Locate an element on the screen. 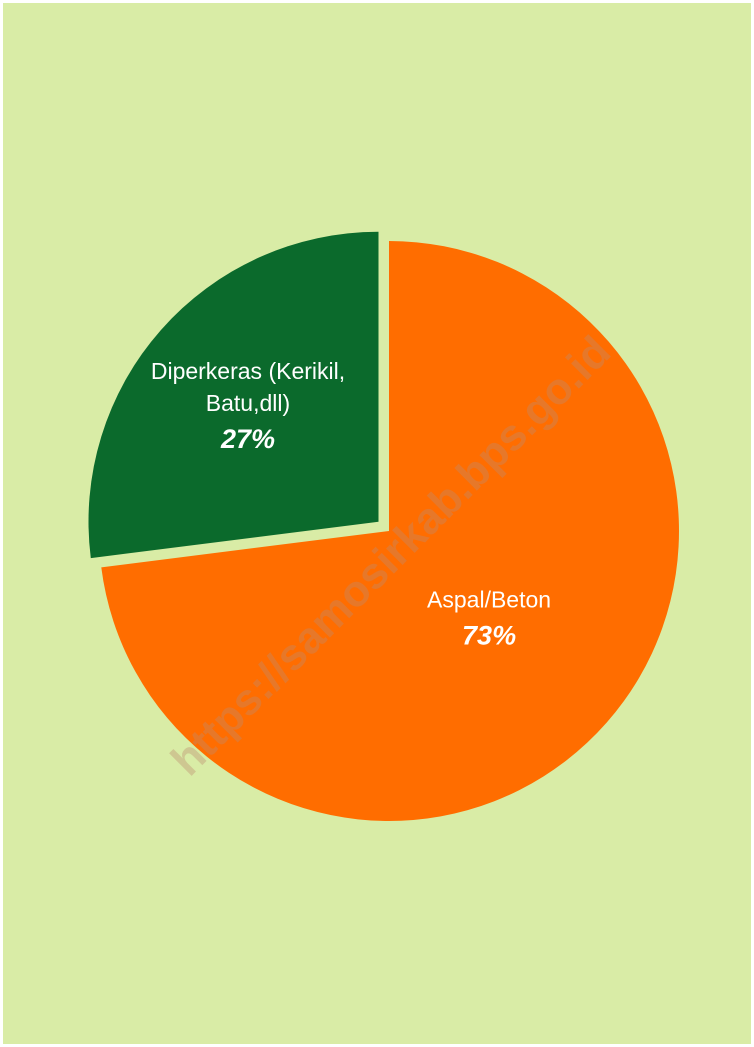  slice-percent-0: 73% is located at coordinates (489, 635).